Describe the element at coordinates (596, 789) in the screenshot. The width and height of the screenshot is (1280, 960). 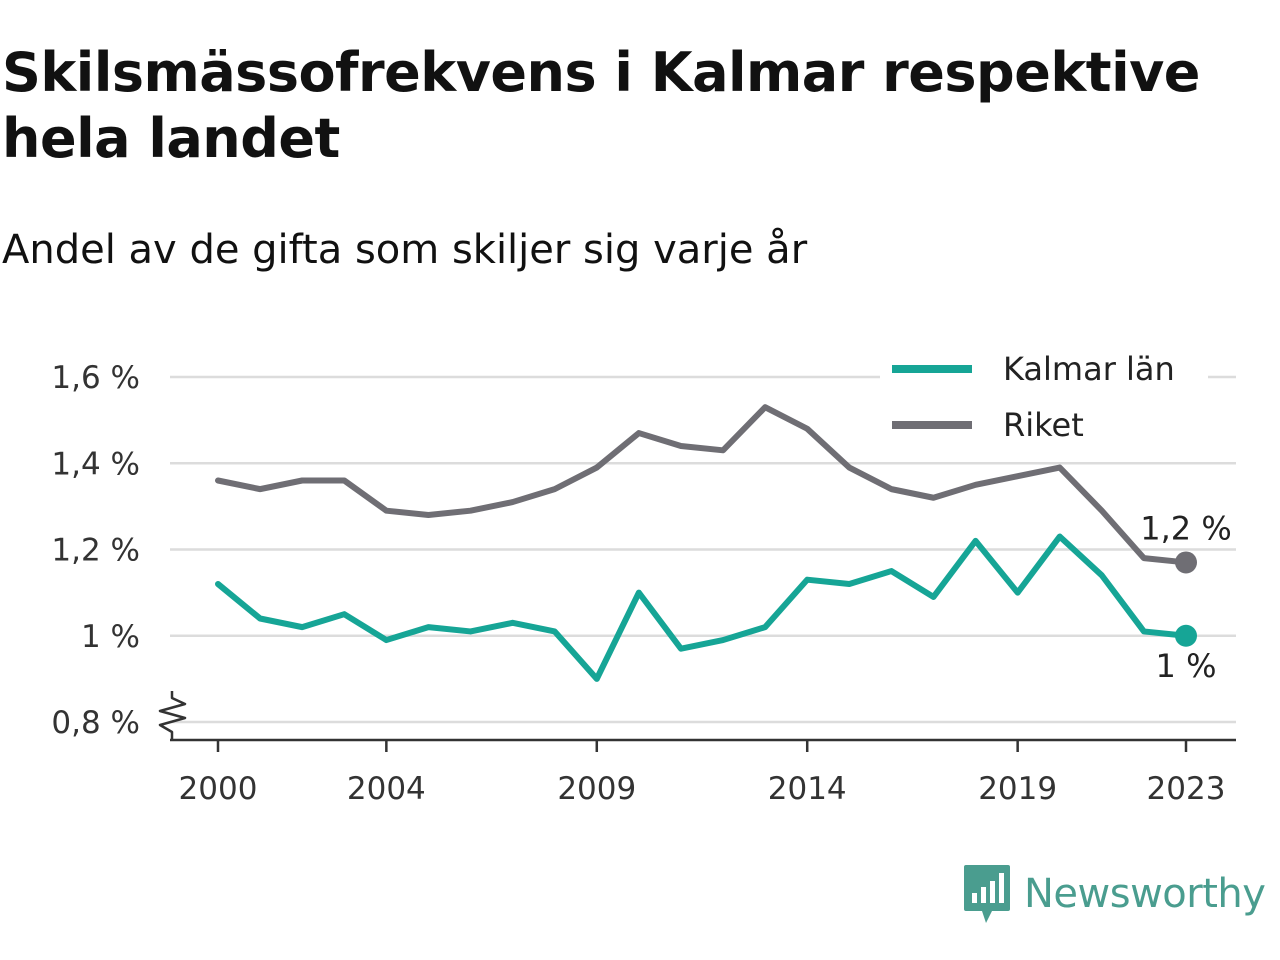
I see `x-tick-label: 2009` at that location.